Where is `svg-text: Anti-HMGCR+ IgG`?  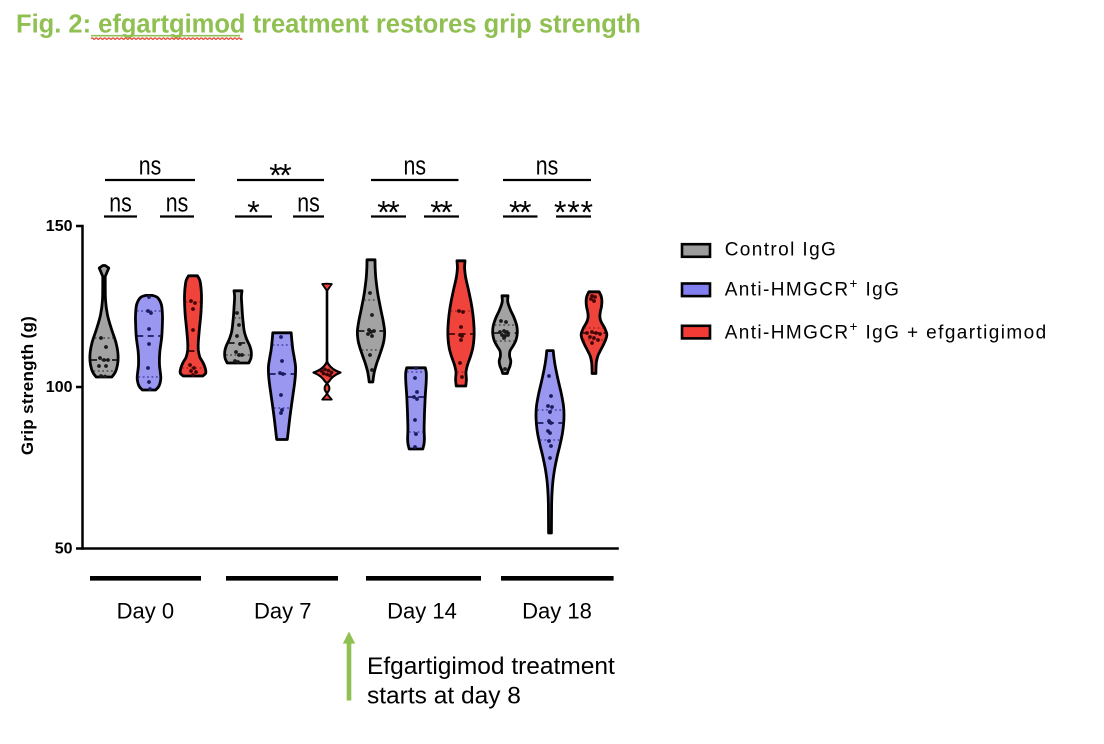
svg-text: Anti-HMGCR+ IgG is located at coordinates (813, 288).